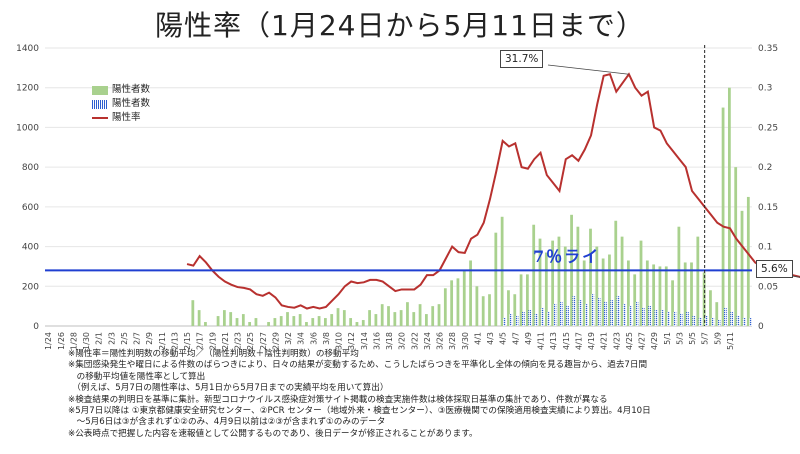 The image size is (800, 454). I want to click on y-right-tick-label: 0.35, so click(768, 49).